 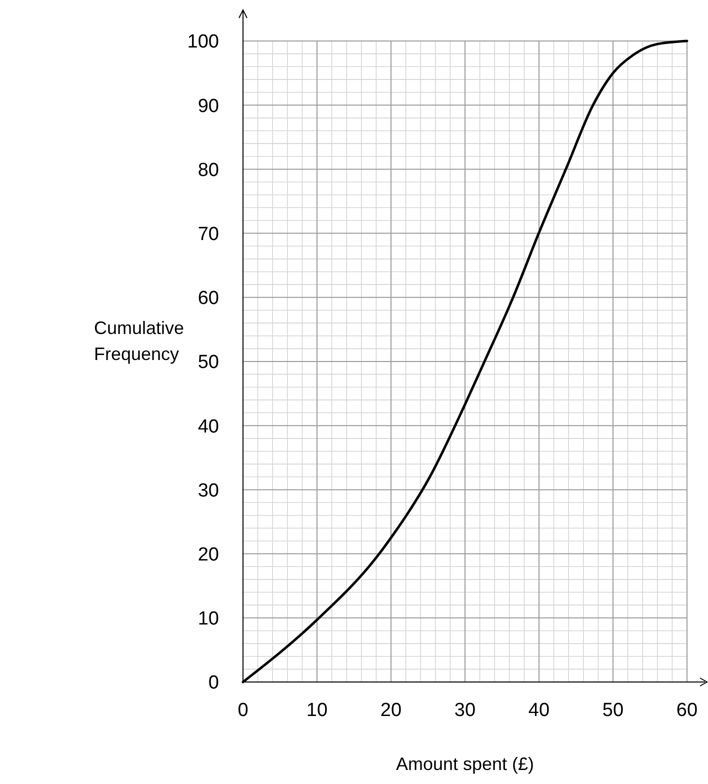 I want to click on y-tick-label: 80, so click(x=208, y=170).